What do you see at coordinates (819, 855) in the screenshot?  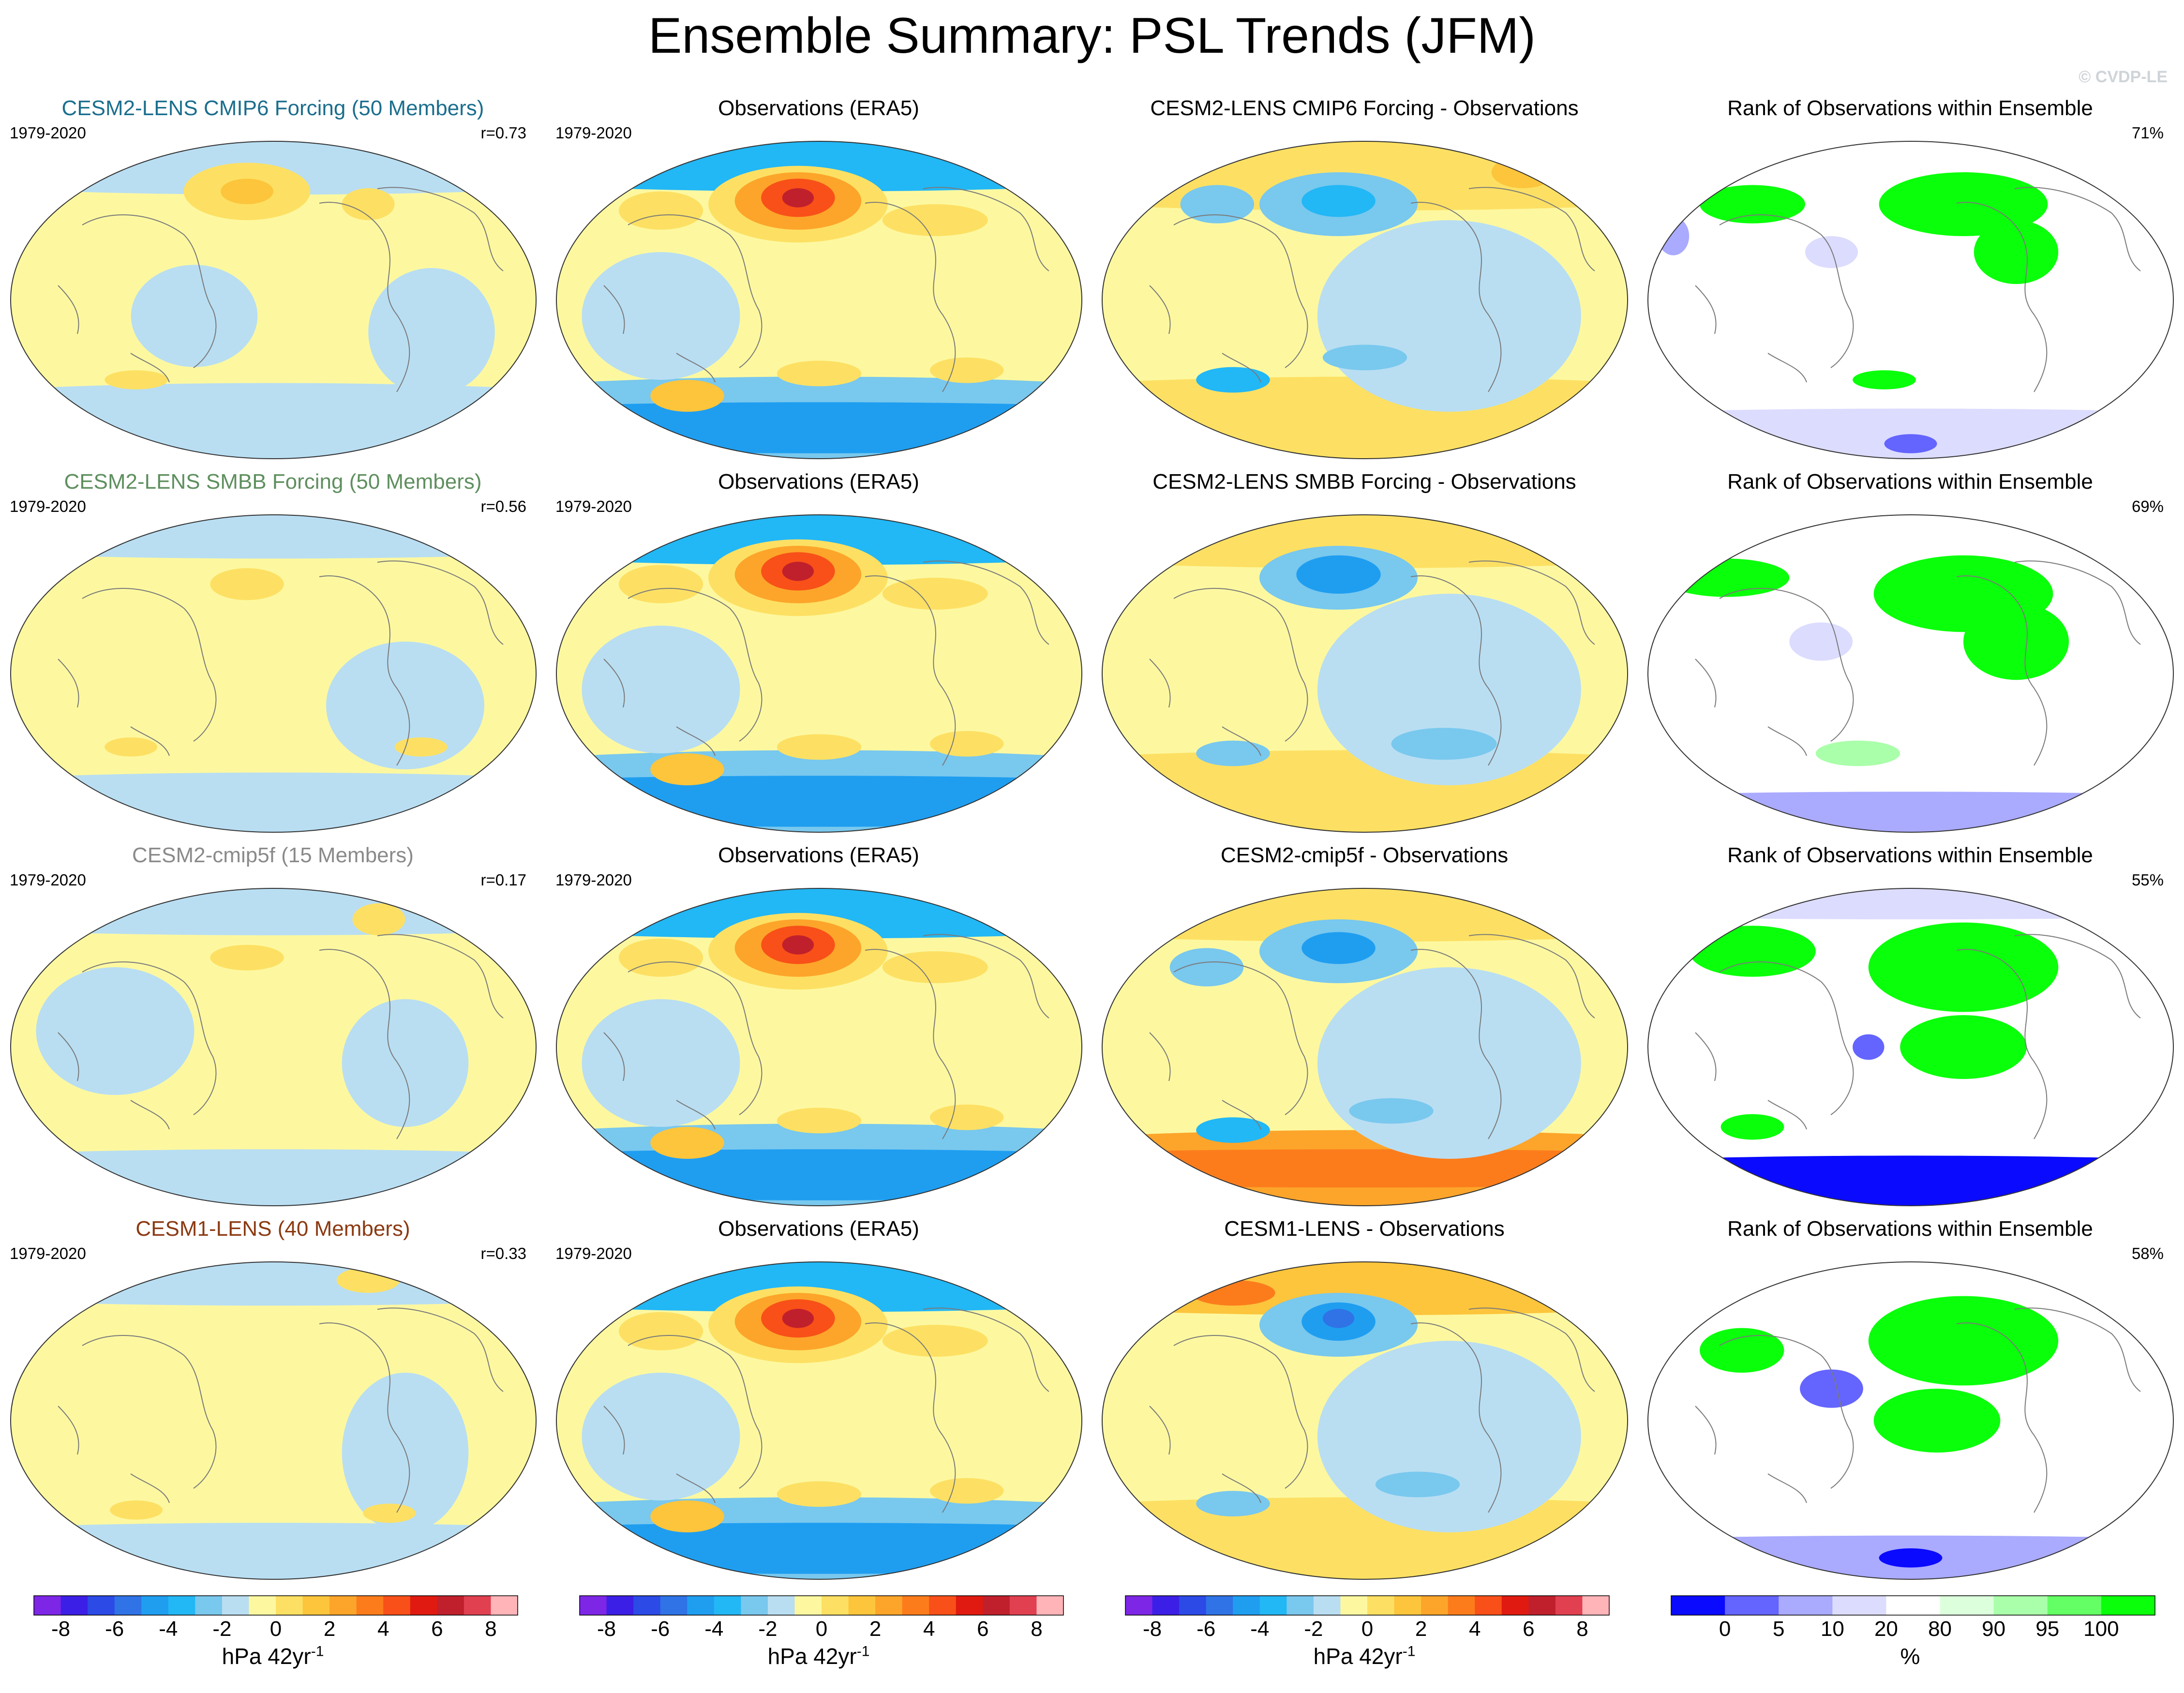 I see `panel-title: Observations (ERA5)` at bounding box center [819, 855].